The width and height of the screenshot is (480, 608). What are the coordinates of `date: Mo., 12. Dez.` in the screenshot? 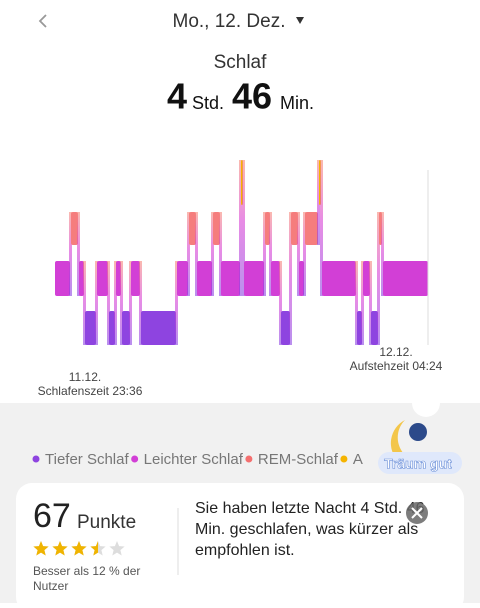 It's located at (229, 21).